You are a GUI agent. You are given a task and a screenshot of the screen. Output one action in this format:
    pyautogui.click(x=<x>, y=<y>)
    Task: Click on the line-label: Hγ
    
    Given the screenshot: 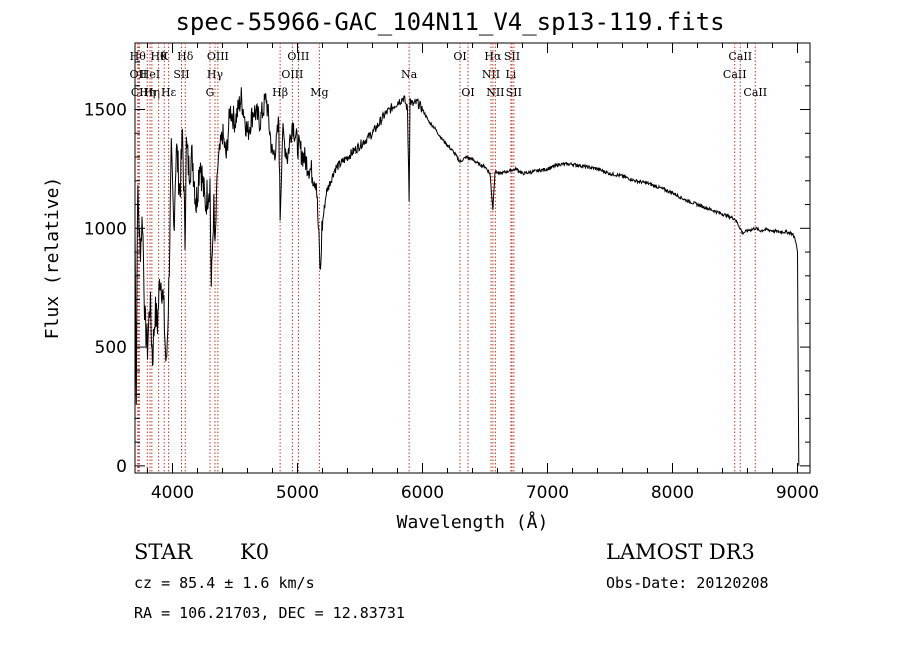 What is the action you would take?
    pyautogui.click(x=215, y=74)
    